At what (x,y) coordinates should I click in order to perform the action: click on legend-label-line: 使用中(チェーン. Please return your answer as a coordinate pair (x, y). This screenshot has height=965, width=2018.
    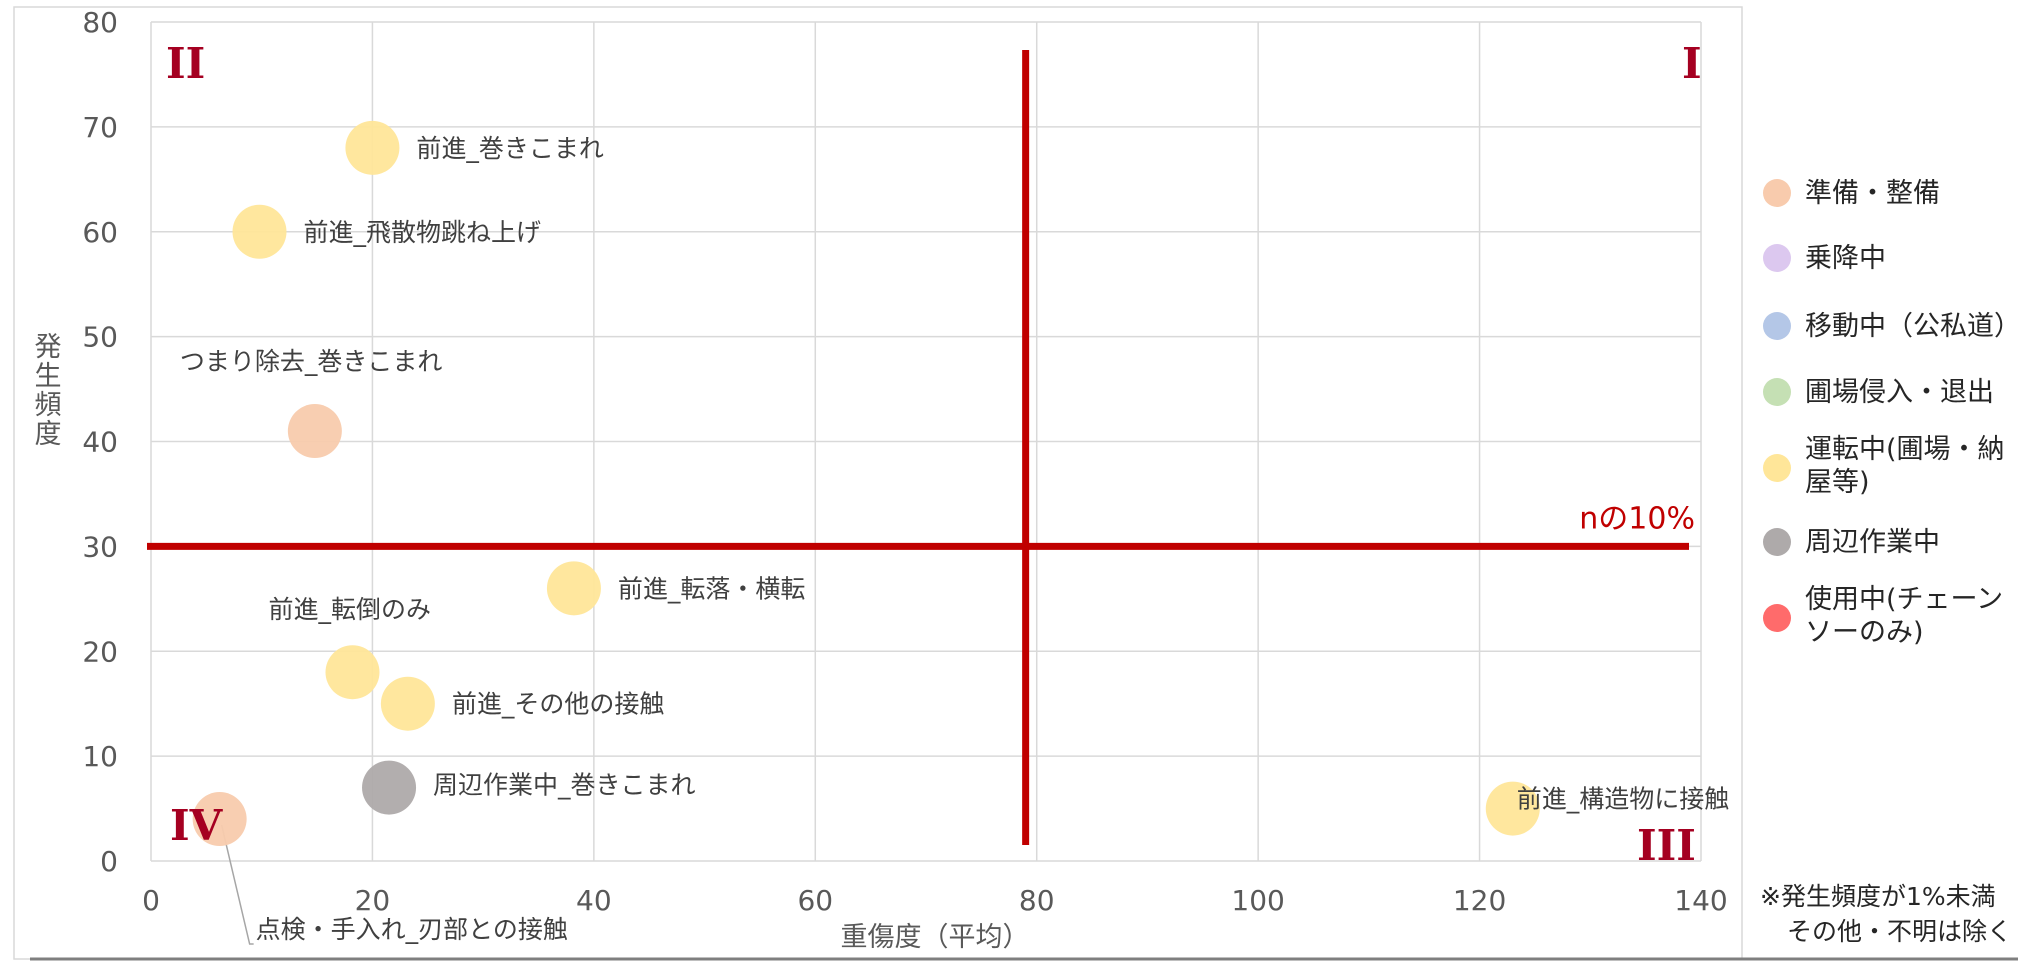
    Looking at the image, I should click on (1904, 599).